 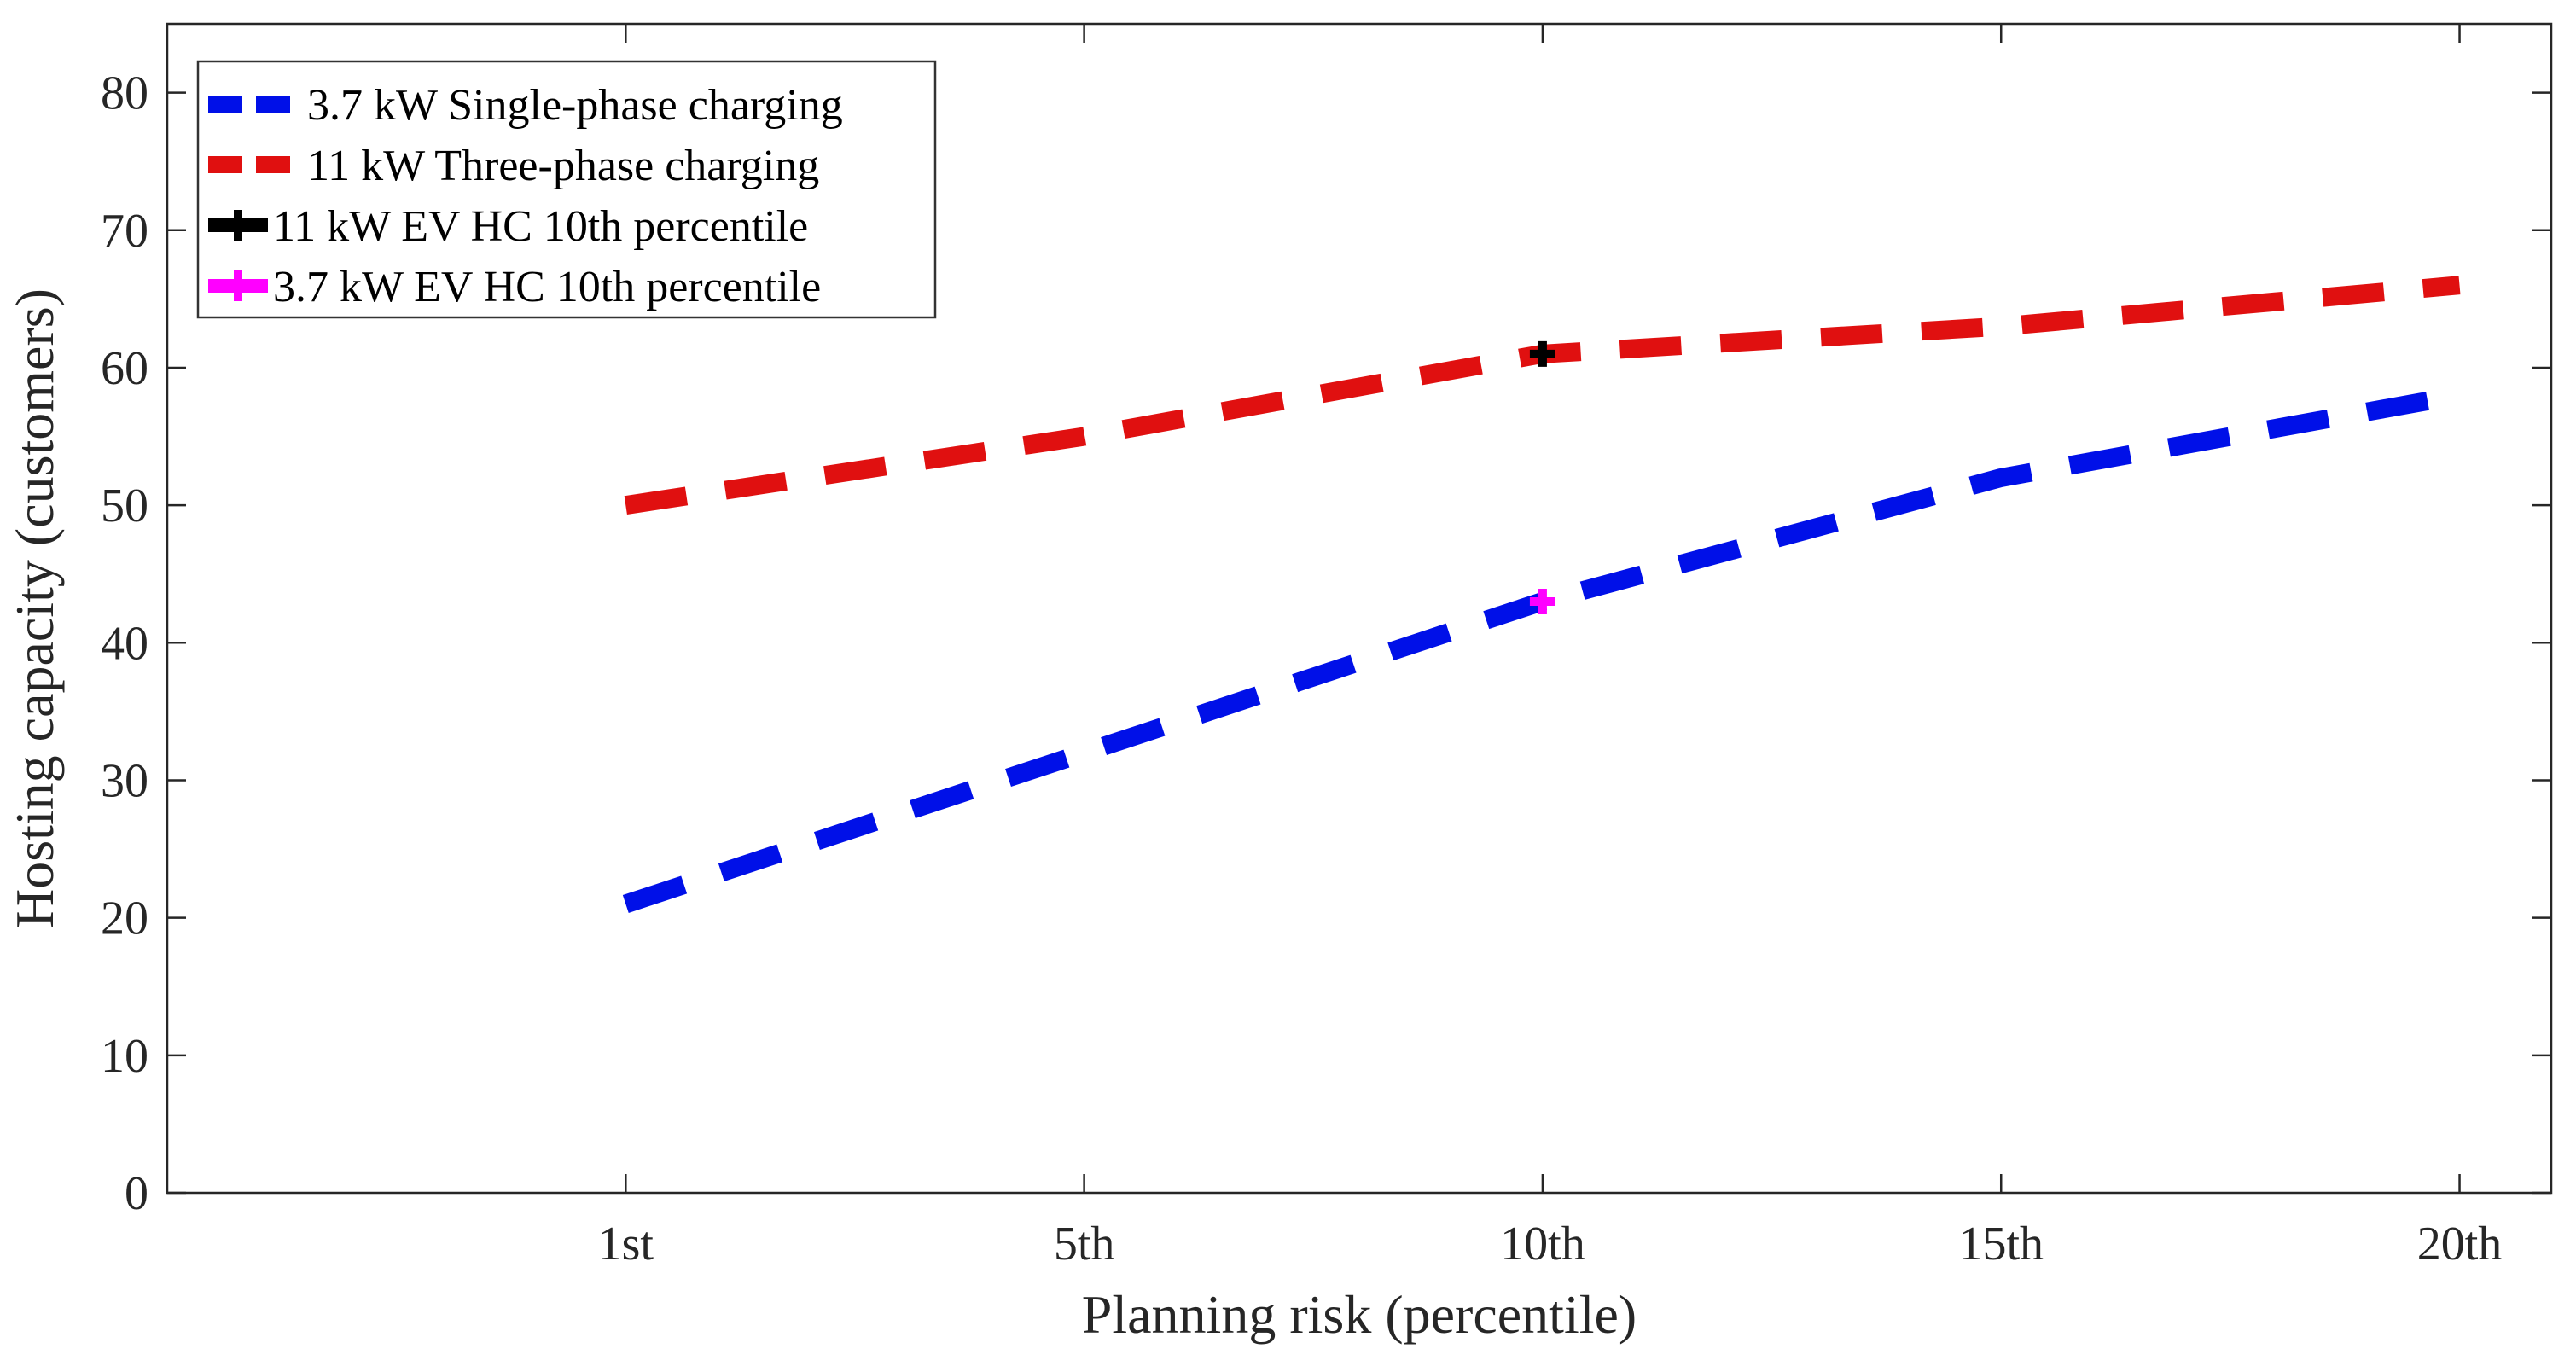 I want to click on y-tick-label: 40, so click(x=125, y=643).